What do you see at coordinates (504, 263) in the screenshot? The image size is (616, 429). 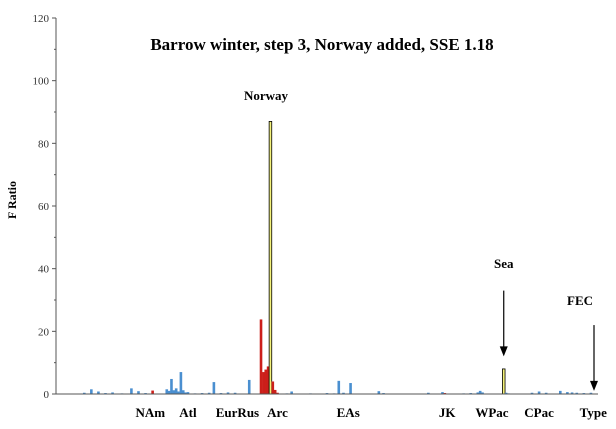 I see `annotation-sea: Sea` at bounding box center [504, 263].